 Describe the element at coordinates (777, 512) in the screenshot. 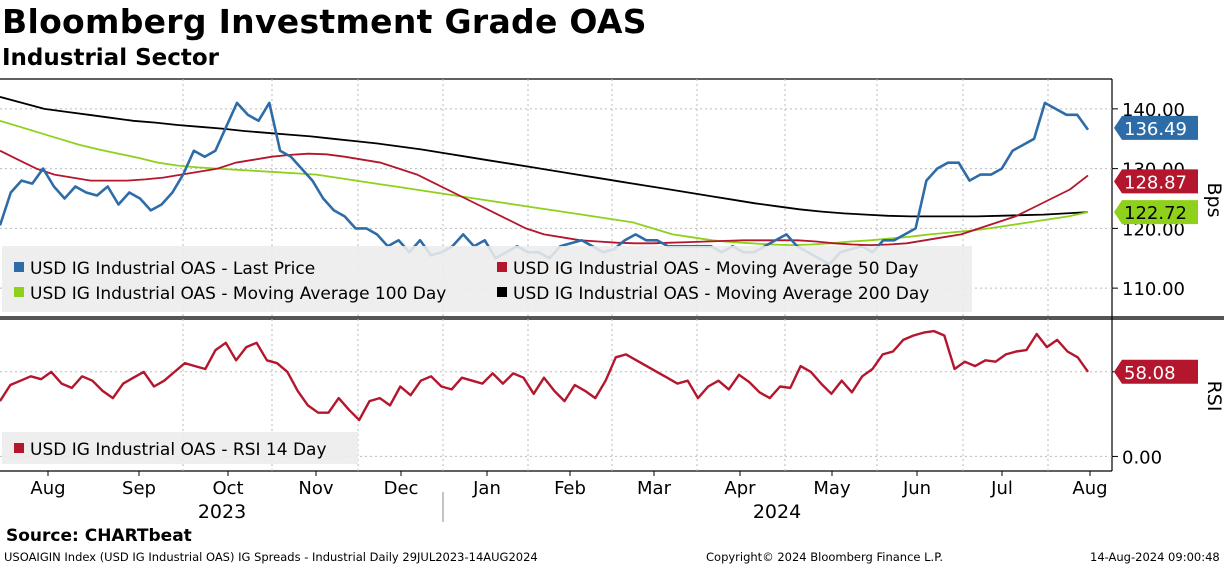

I see `year-label-2024: 2024` at that location.